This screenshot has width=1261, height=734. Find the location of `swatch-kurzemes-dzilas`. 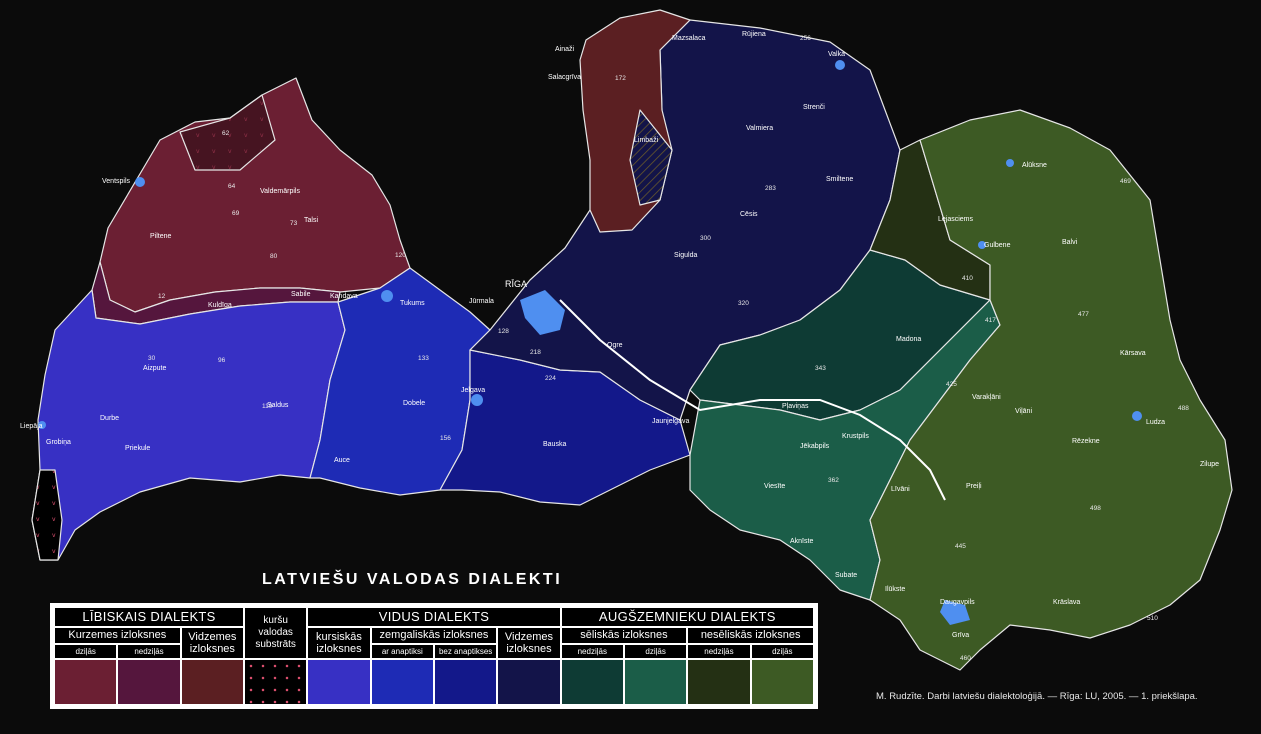

swatch-kurzemes-dzilas is located at coordinates (85, 682).